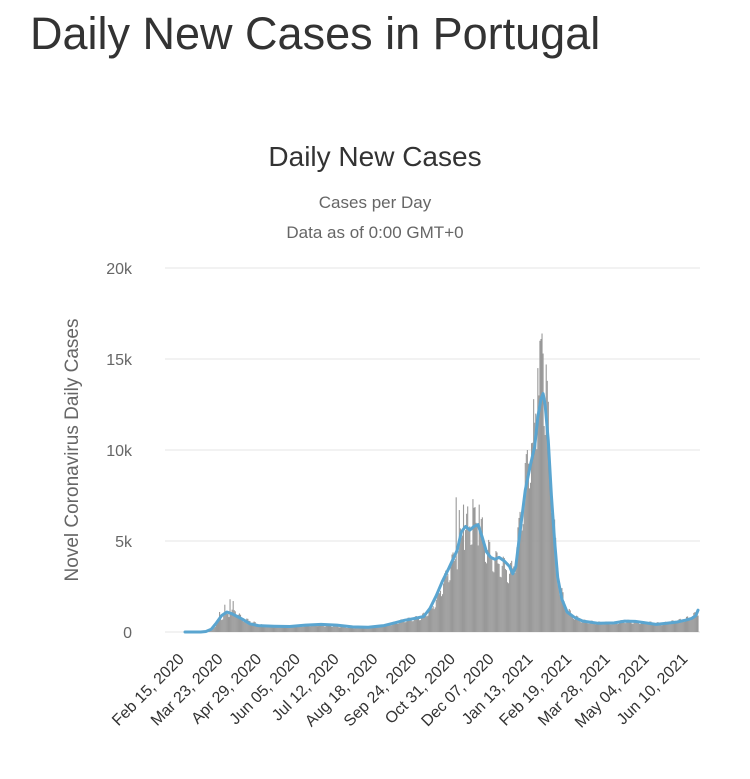 Image resolution: width=750 pixels, height=779 pixels. I want to click on y-axis-label: Novel Coronavirus Daily Cases, so click(72, 450).